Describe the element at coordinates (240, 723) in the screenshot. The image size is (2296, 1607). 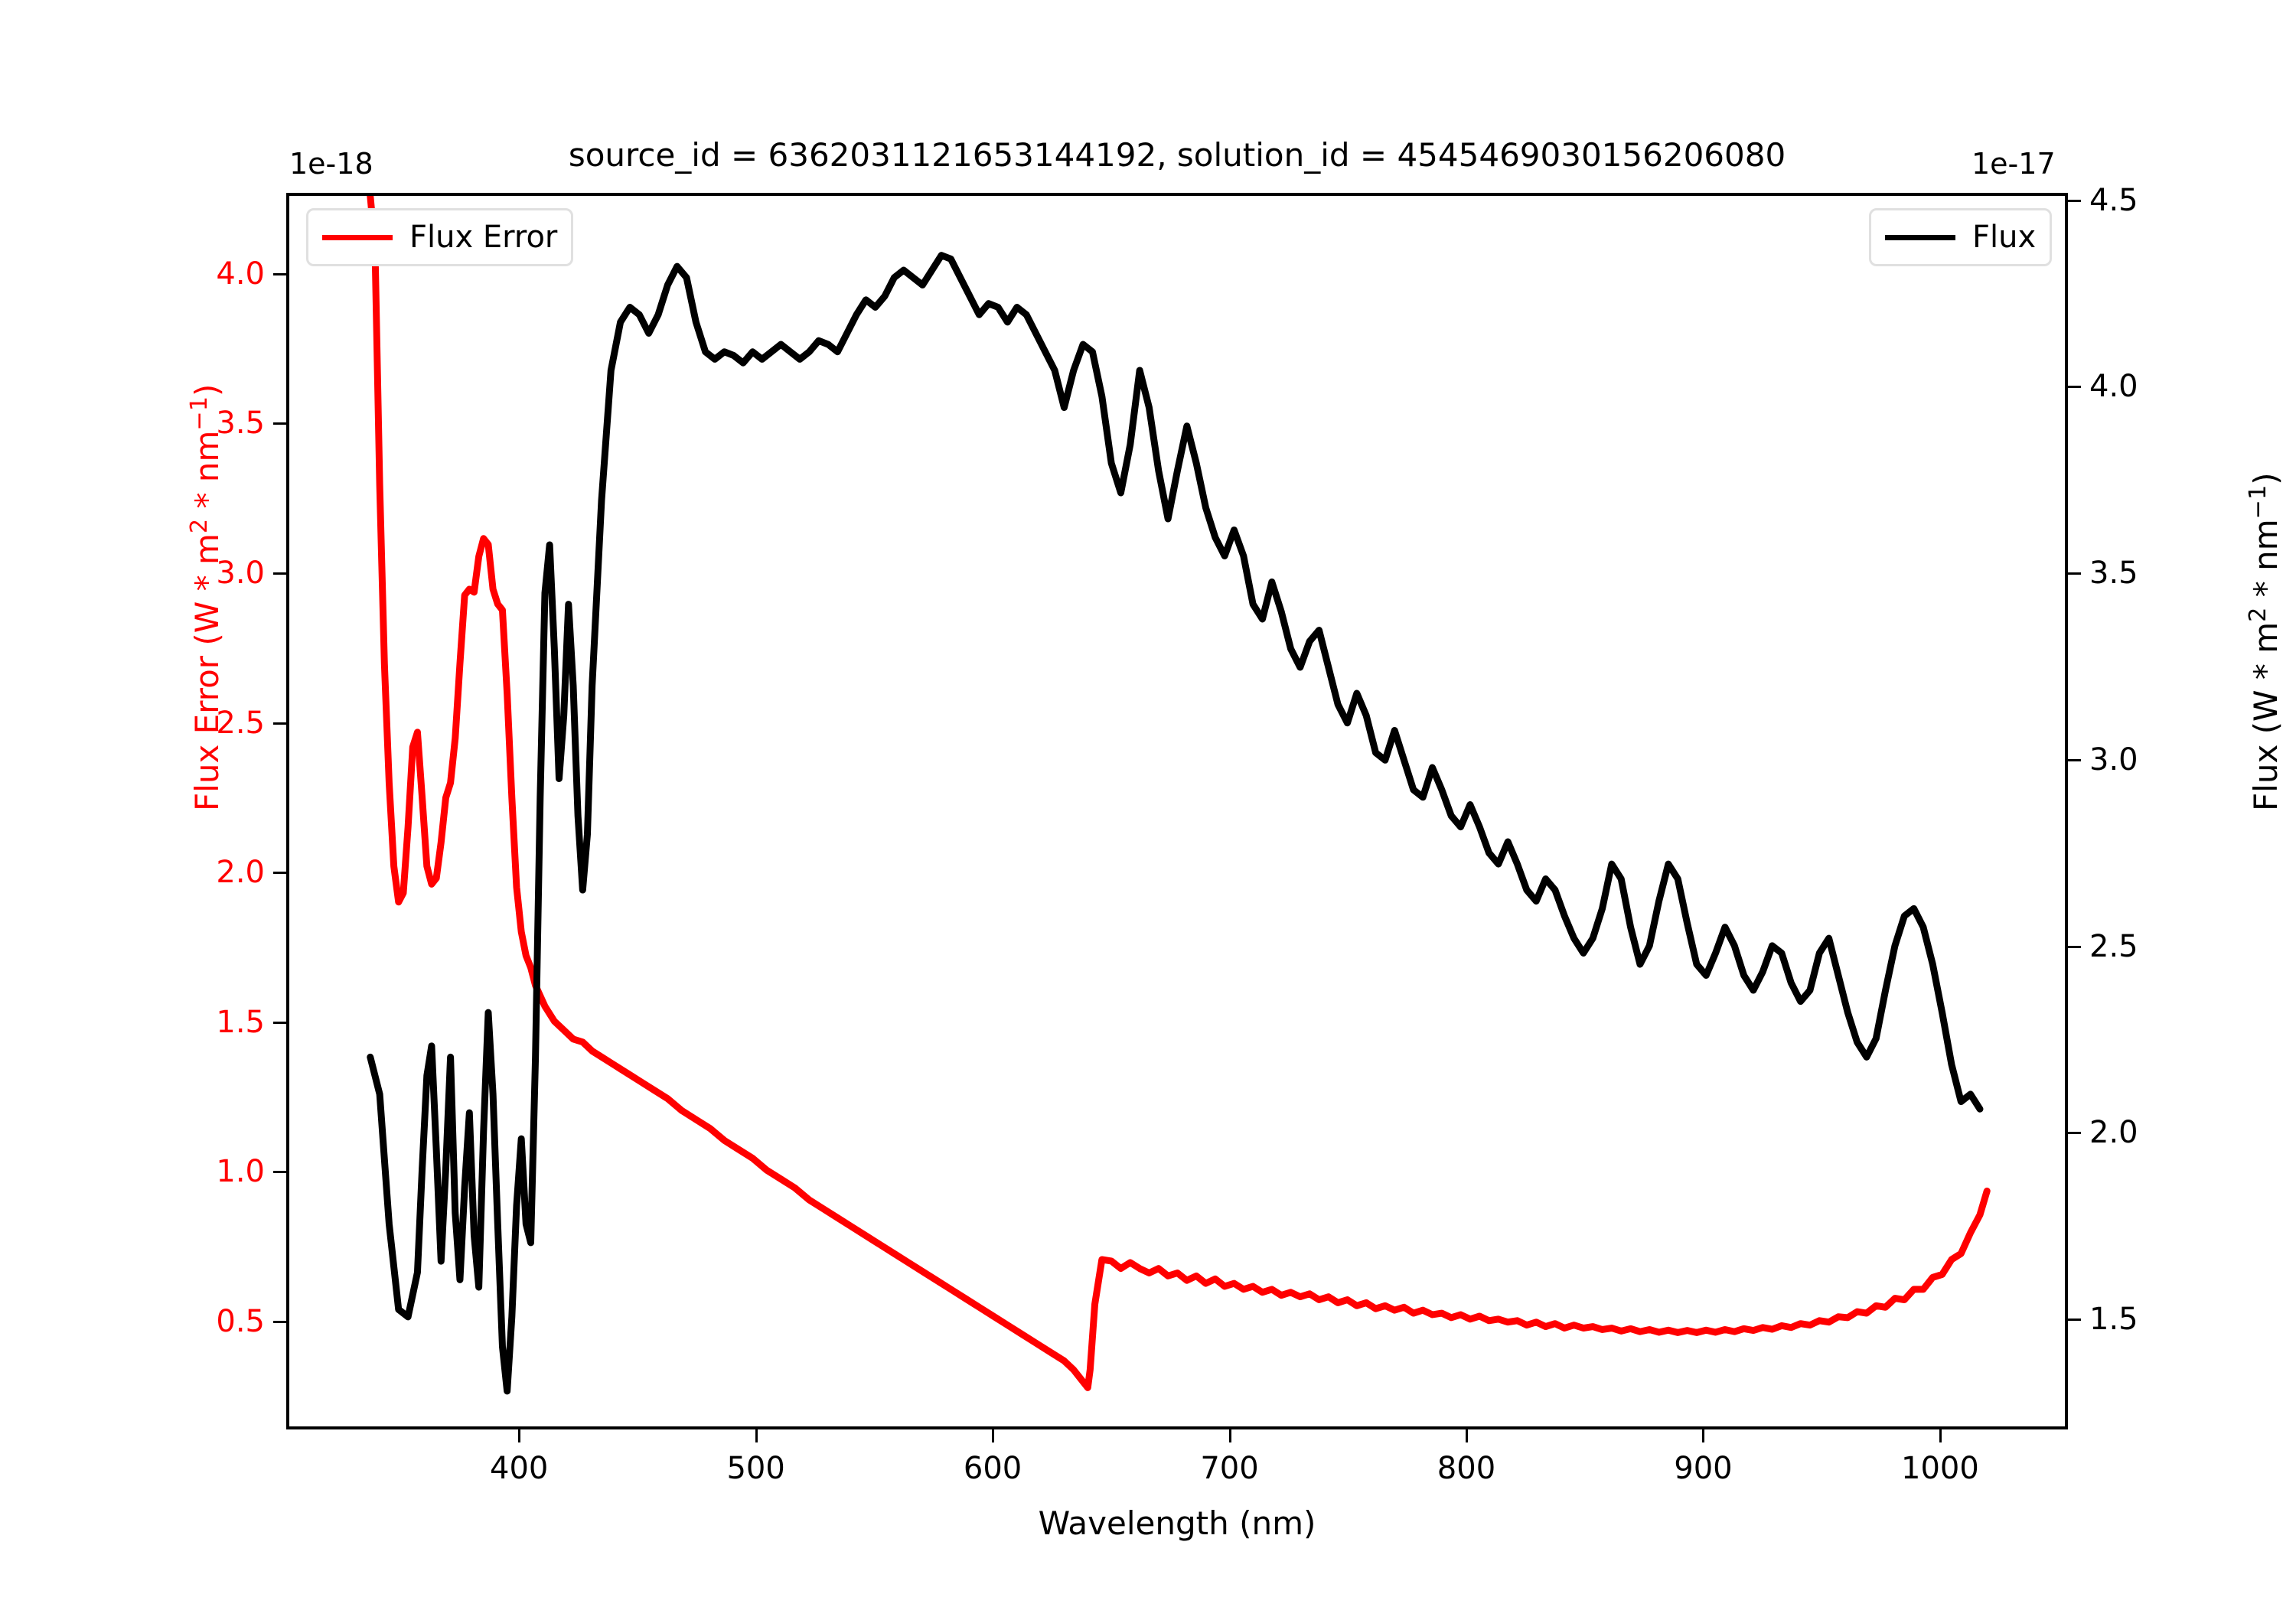
I see `left-y-tick-label: 2.5` at that location.